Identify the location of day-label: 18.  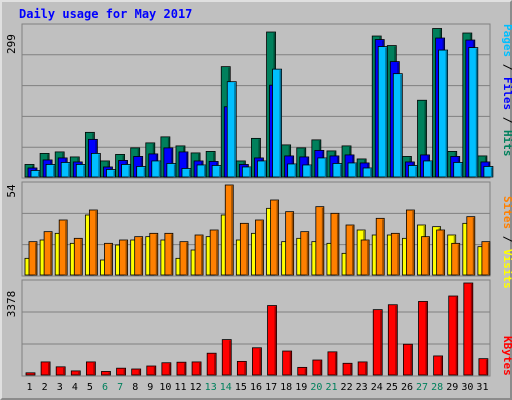
(286, 387).